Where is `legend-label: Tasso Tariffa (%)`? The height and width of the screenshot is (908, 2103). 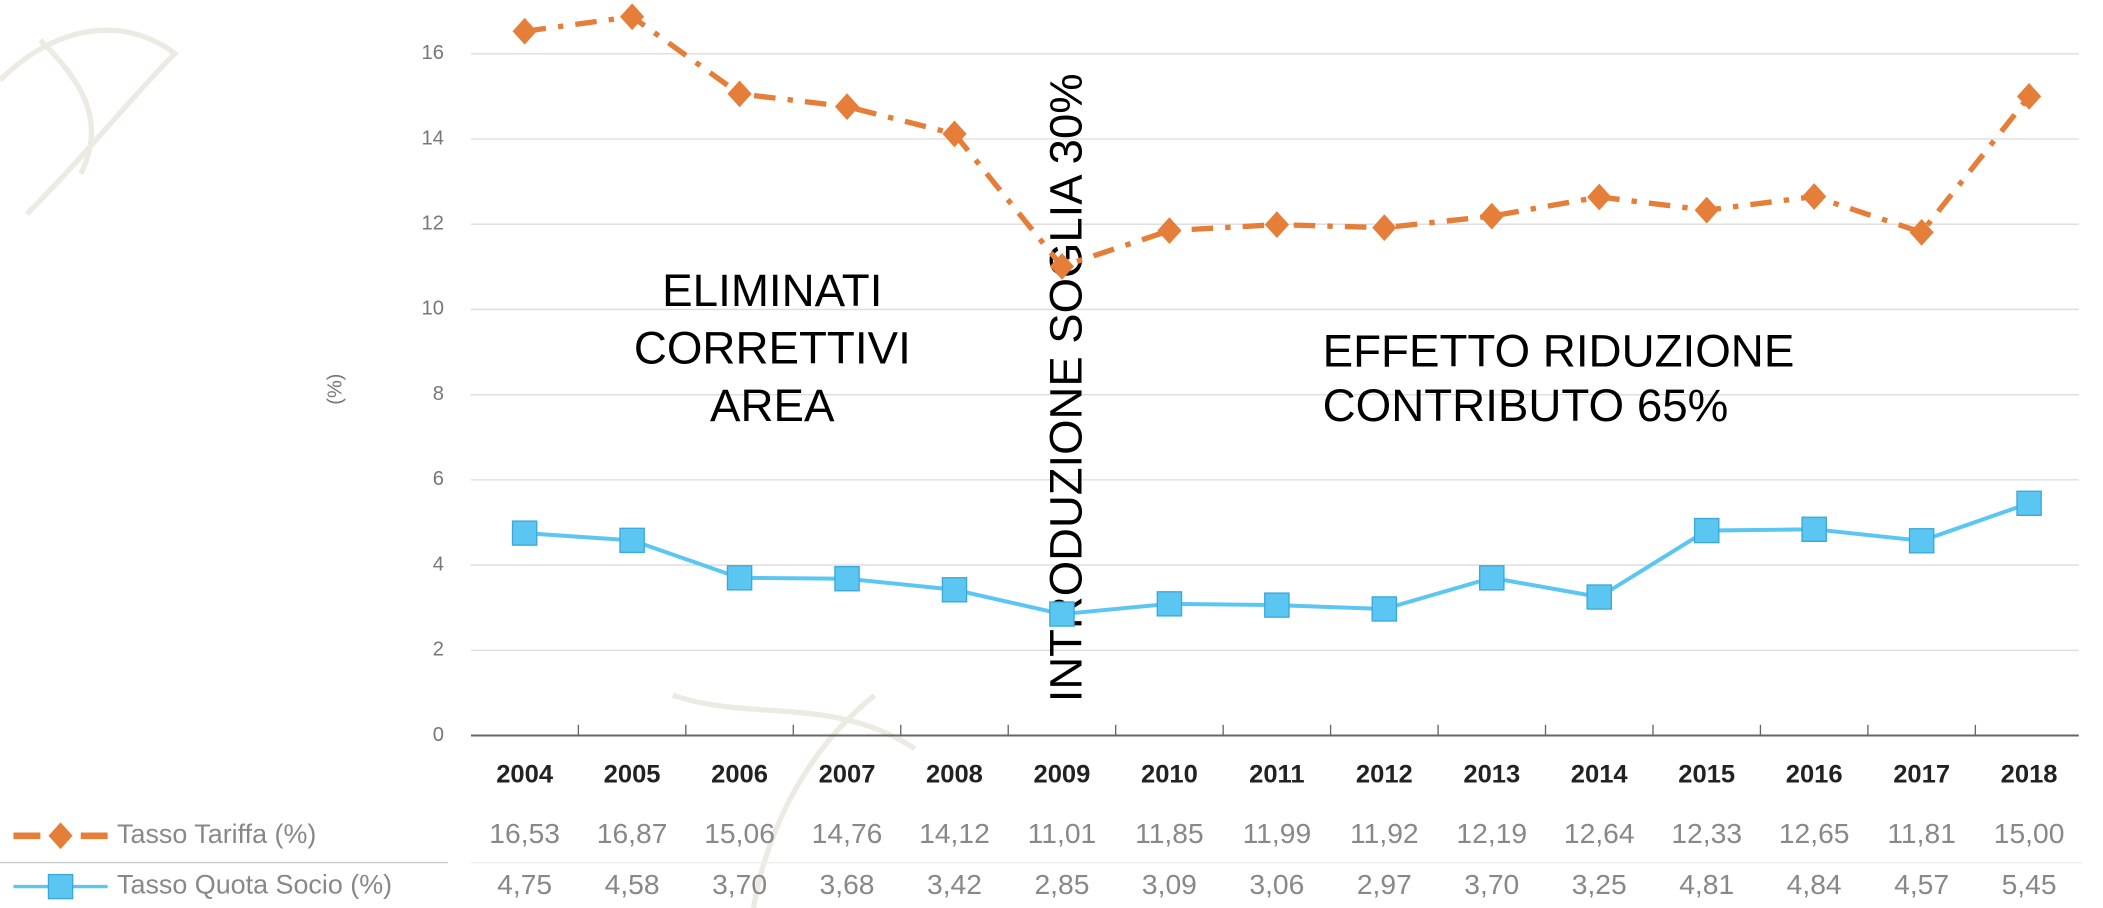
legend-label: Tasso Tariffa (%) is located at coordinates (216, 834).